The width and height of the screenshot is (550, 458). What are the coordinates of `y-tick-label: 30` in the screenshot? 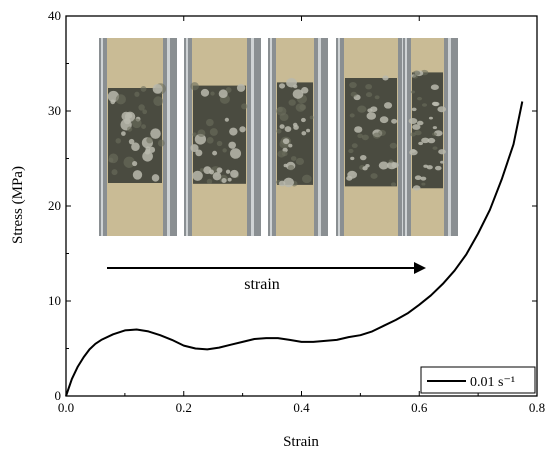 It's located at (54, 110).